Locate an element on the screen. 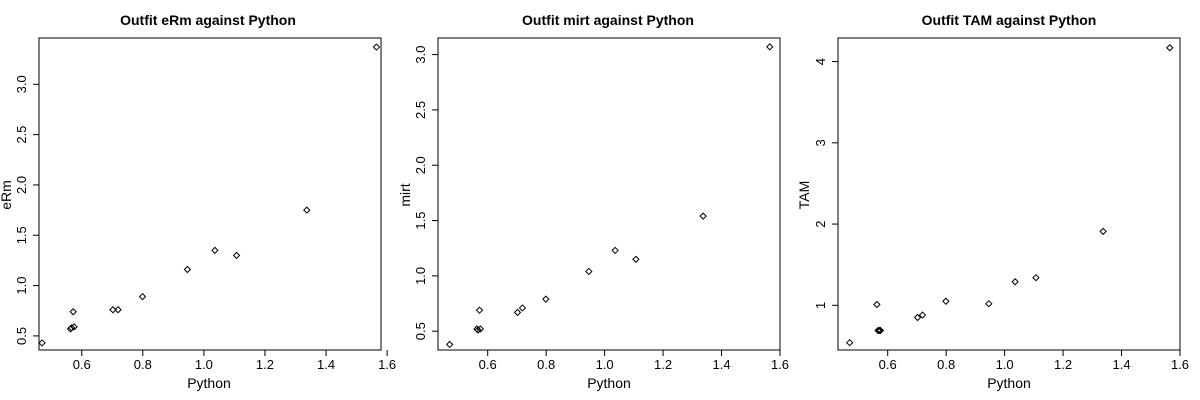  y-axis-label: TAM is located at coordinates (804, 195).